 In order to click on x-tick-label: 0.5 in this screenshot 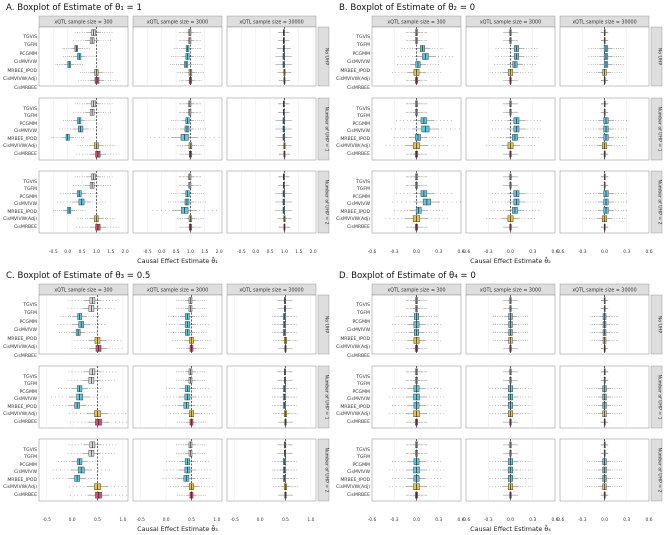, I will do `click(97, 520)`.